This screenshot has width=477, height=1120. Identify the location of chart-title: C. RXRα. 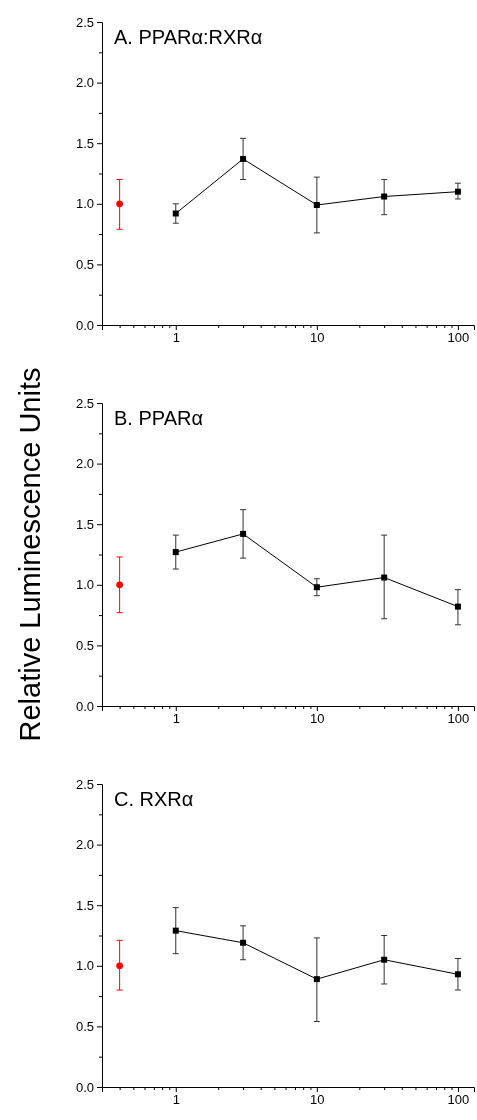
(154, 799).